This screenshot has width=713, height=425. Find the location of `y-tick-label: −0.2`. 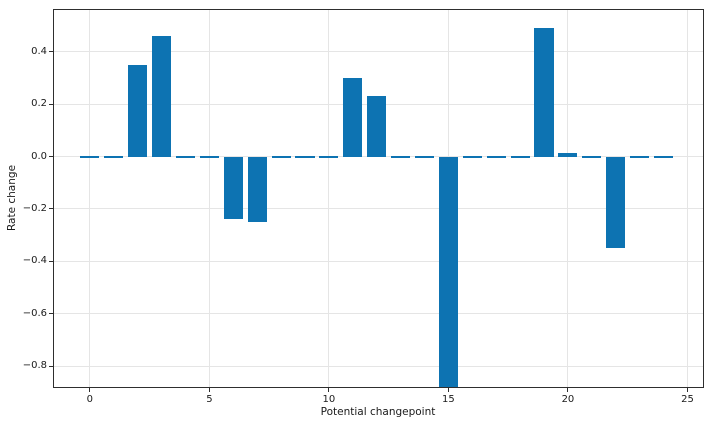

y-tick-label: −0.2 is located at coordinates (34, 208).